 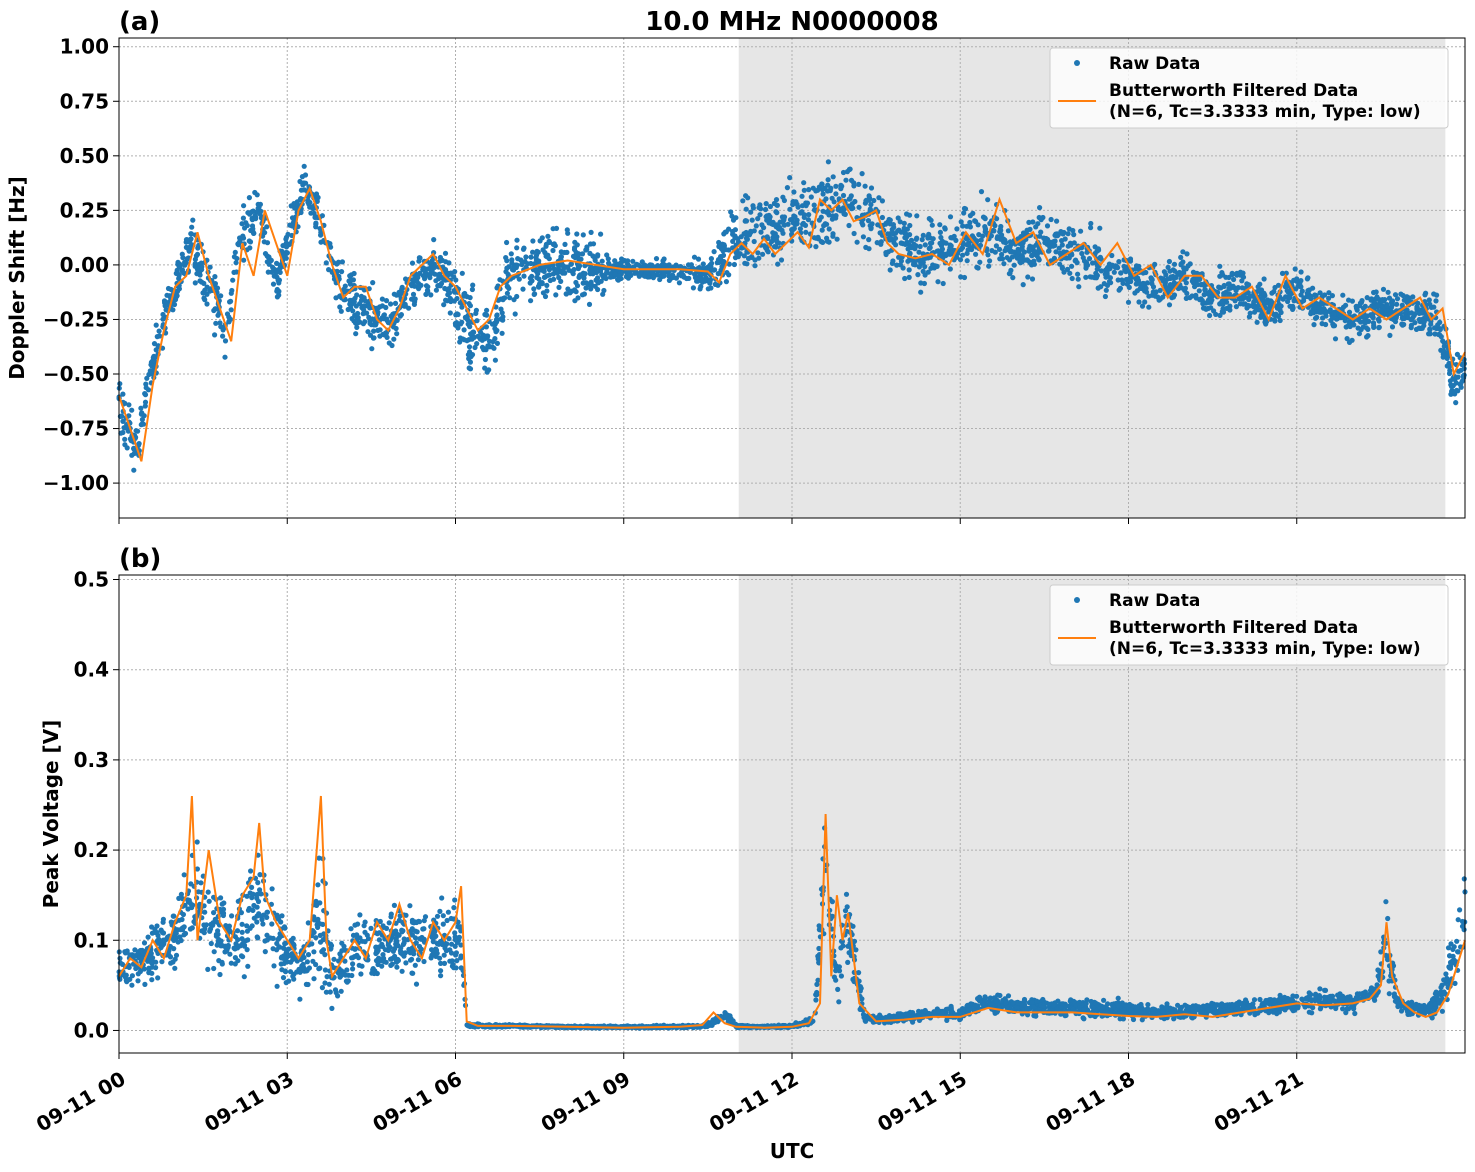 What do you see at coordinates (76, 319) in the screenshot?
I see `y-tick-label: −0.25` at bounding box center [76, 319].